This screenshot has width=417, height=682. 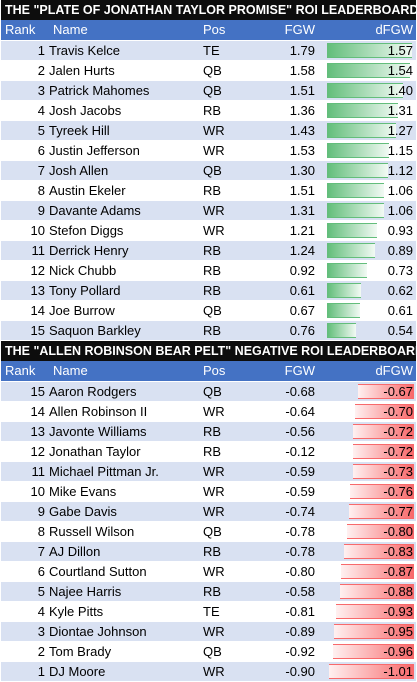 What do you see at coordinates (300, 491) in the screenshot?
I see `fgw-cell: -0.59` at bounding box center [300, 491].